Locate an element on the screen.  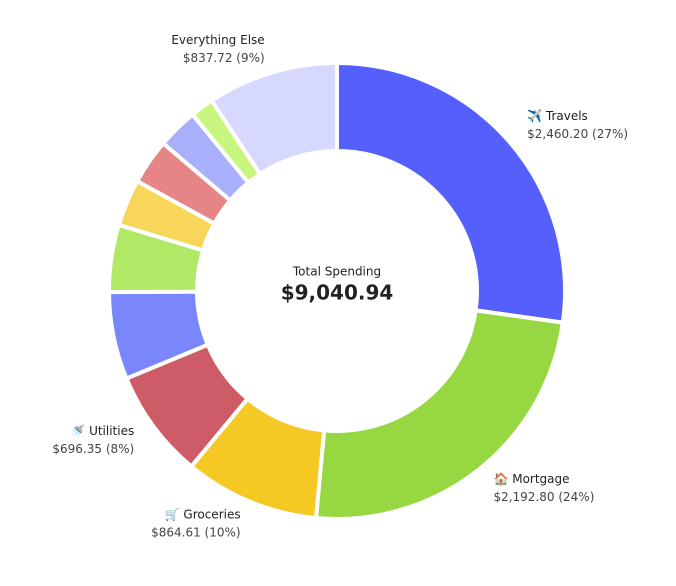
segment-label: 🛒 Groceries is located at coordinates (203, 514).